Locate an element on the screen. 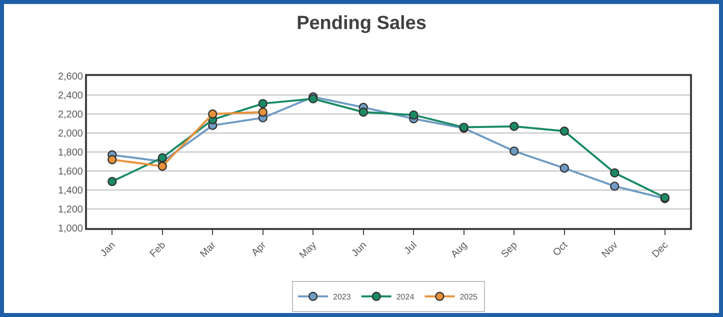  y-tick-label: 1,600 is located at coordinates (71, 172).